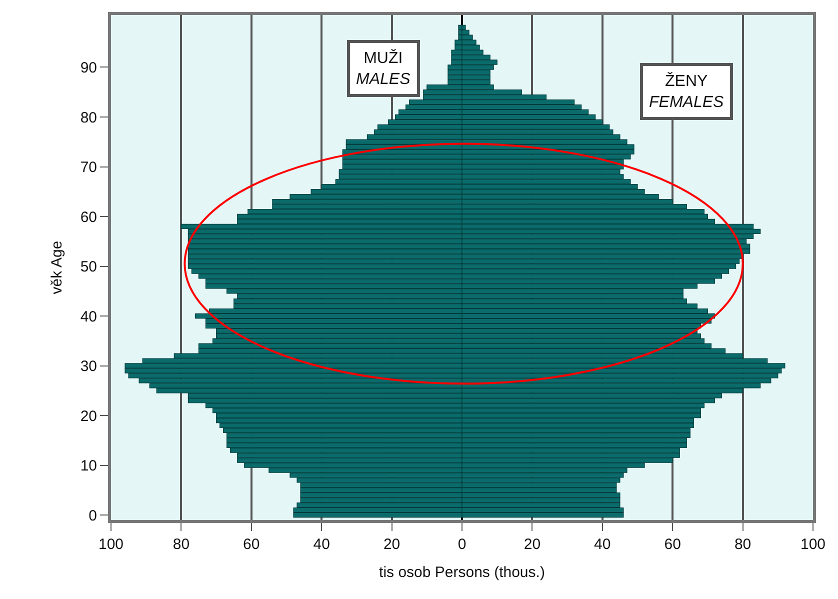 Image resolution: width=838 pixels, height=599 pixels. What do you see at coordinates (88, 317) in the screenshot?
I see `y-tick-label: 40` at bounding box center [88, 317].